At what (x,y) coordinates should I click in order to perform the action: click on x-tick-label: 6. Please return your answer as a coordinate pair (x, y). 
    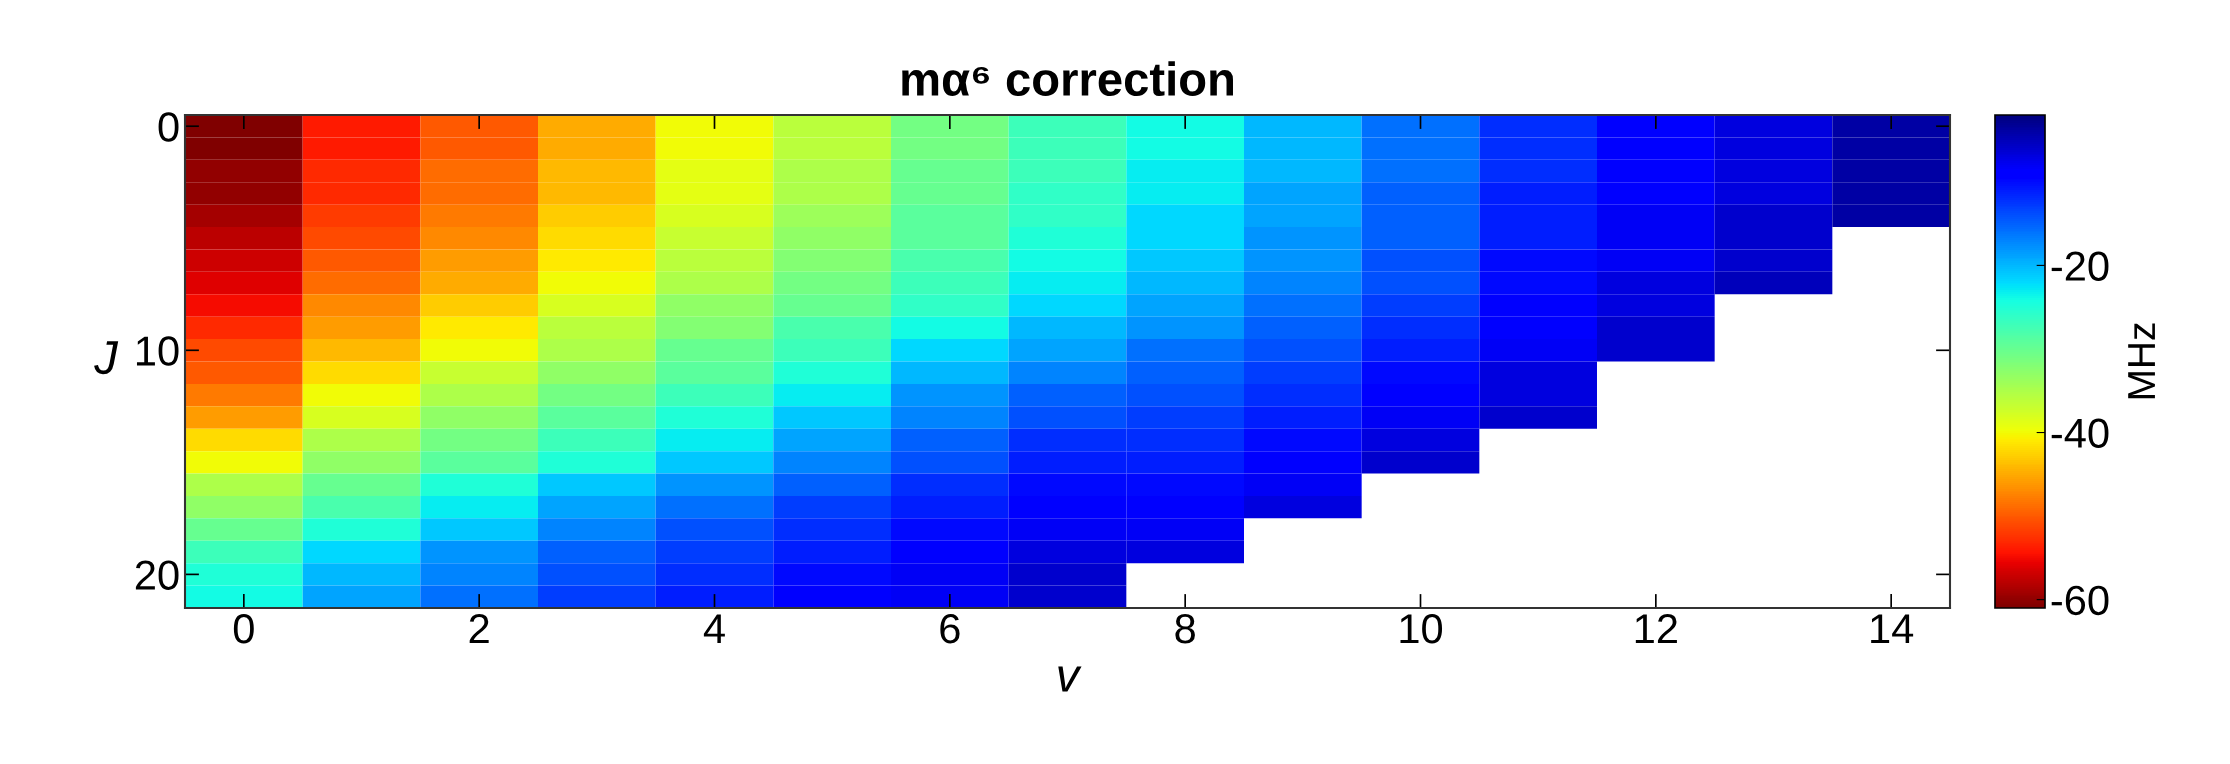
    Looking at the image, I should click on (950, 628).